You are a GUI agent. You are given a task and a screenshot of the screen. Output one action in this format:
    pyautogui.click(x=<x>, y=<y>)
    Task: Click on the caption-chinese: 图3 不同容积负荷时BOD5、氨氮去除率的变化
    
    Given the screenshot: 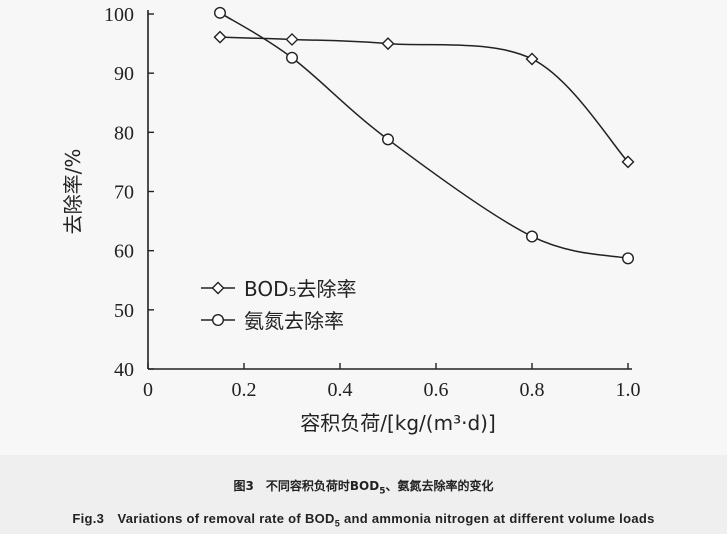 What is the action you would take?
    pyautogui.click(x=363, y=488)
    